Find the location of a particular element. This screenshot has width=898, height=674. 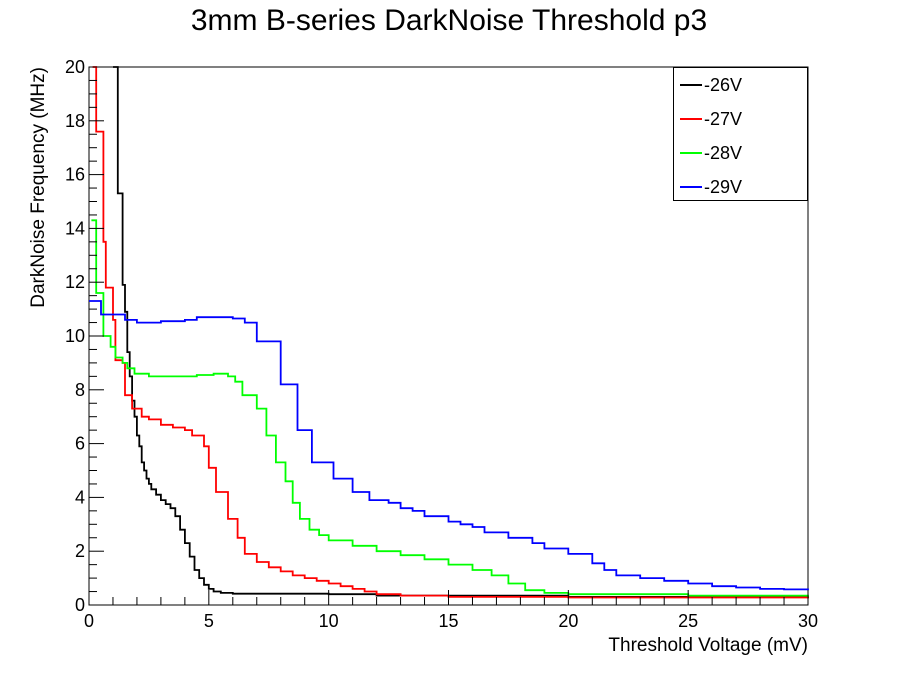

x-tick-label: 25 is located at coordinates (688, 621).